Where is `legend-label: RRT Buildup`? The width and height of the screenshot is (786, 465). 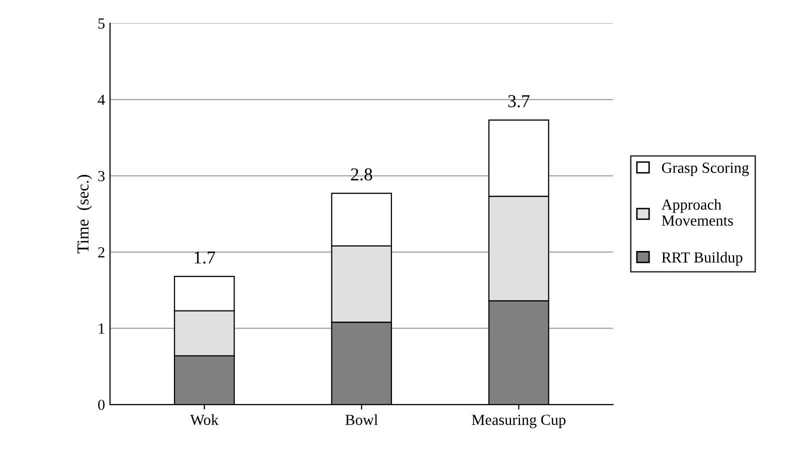
legend-label: RRT Buildup is located at coordinates (702, 259).